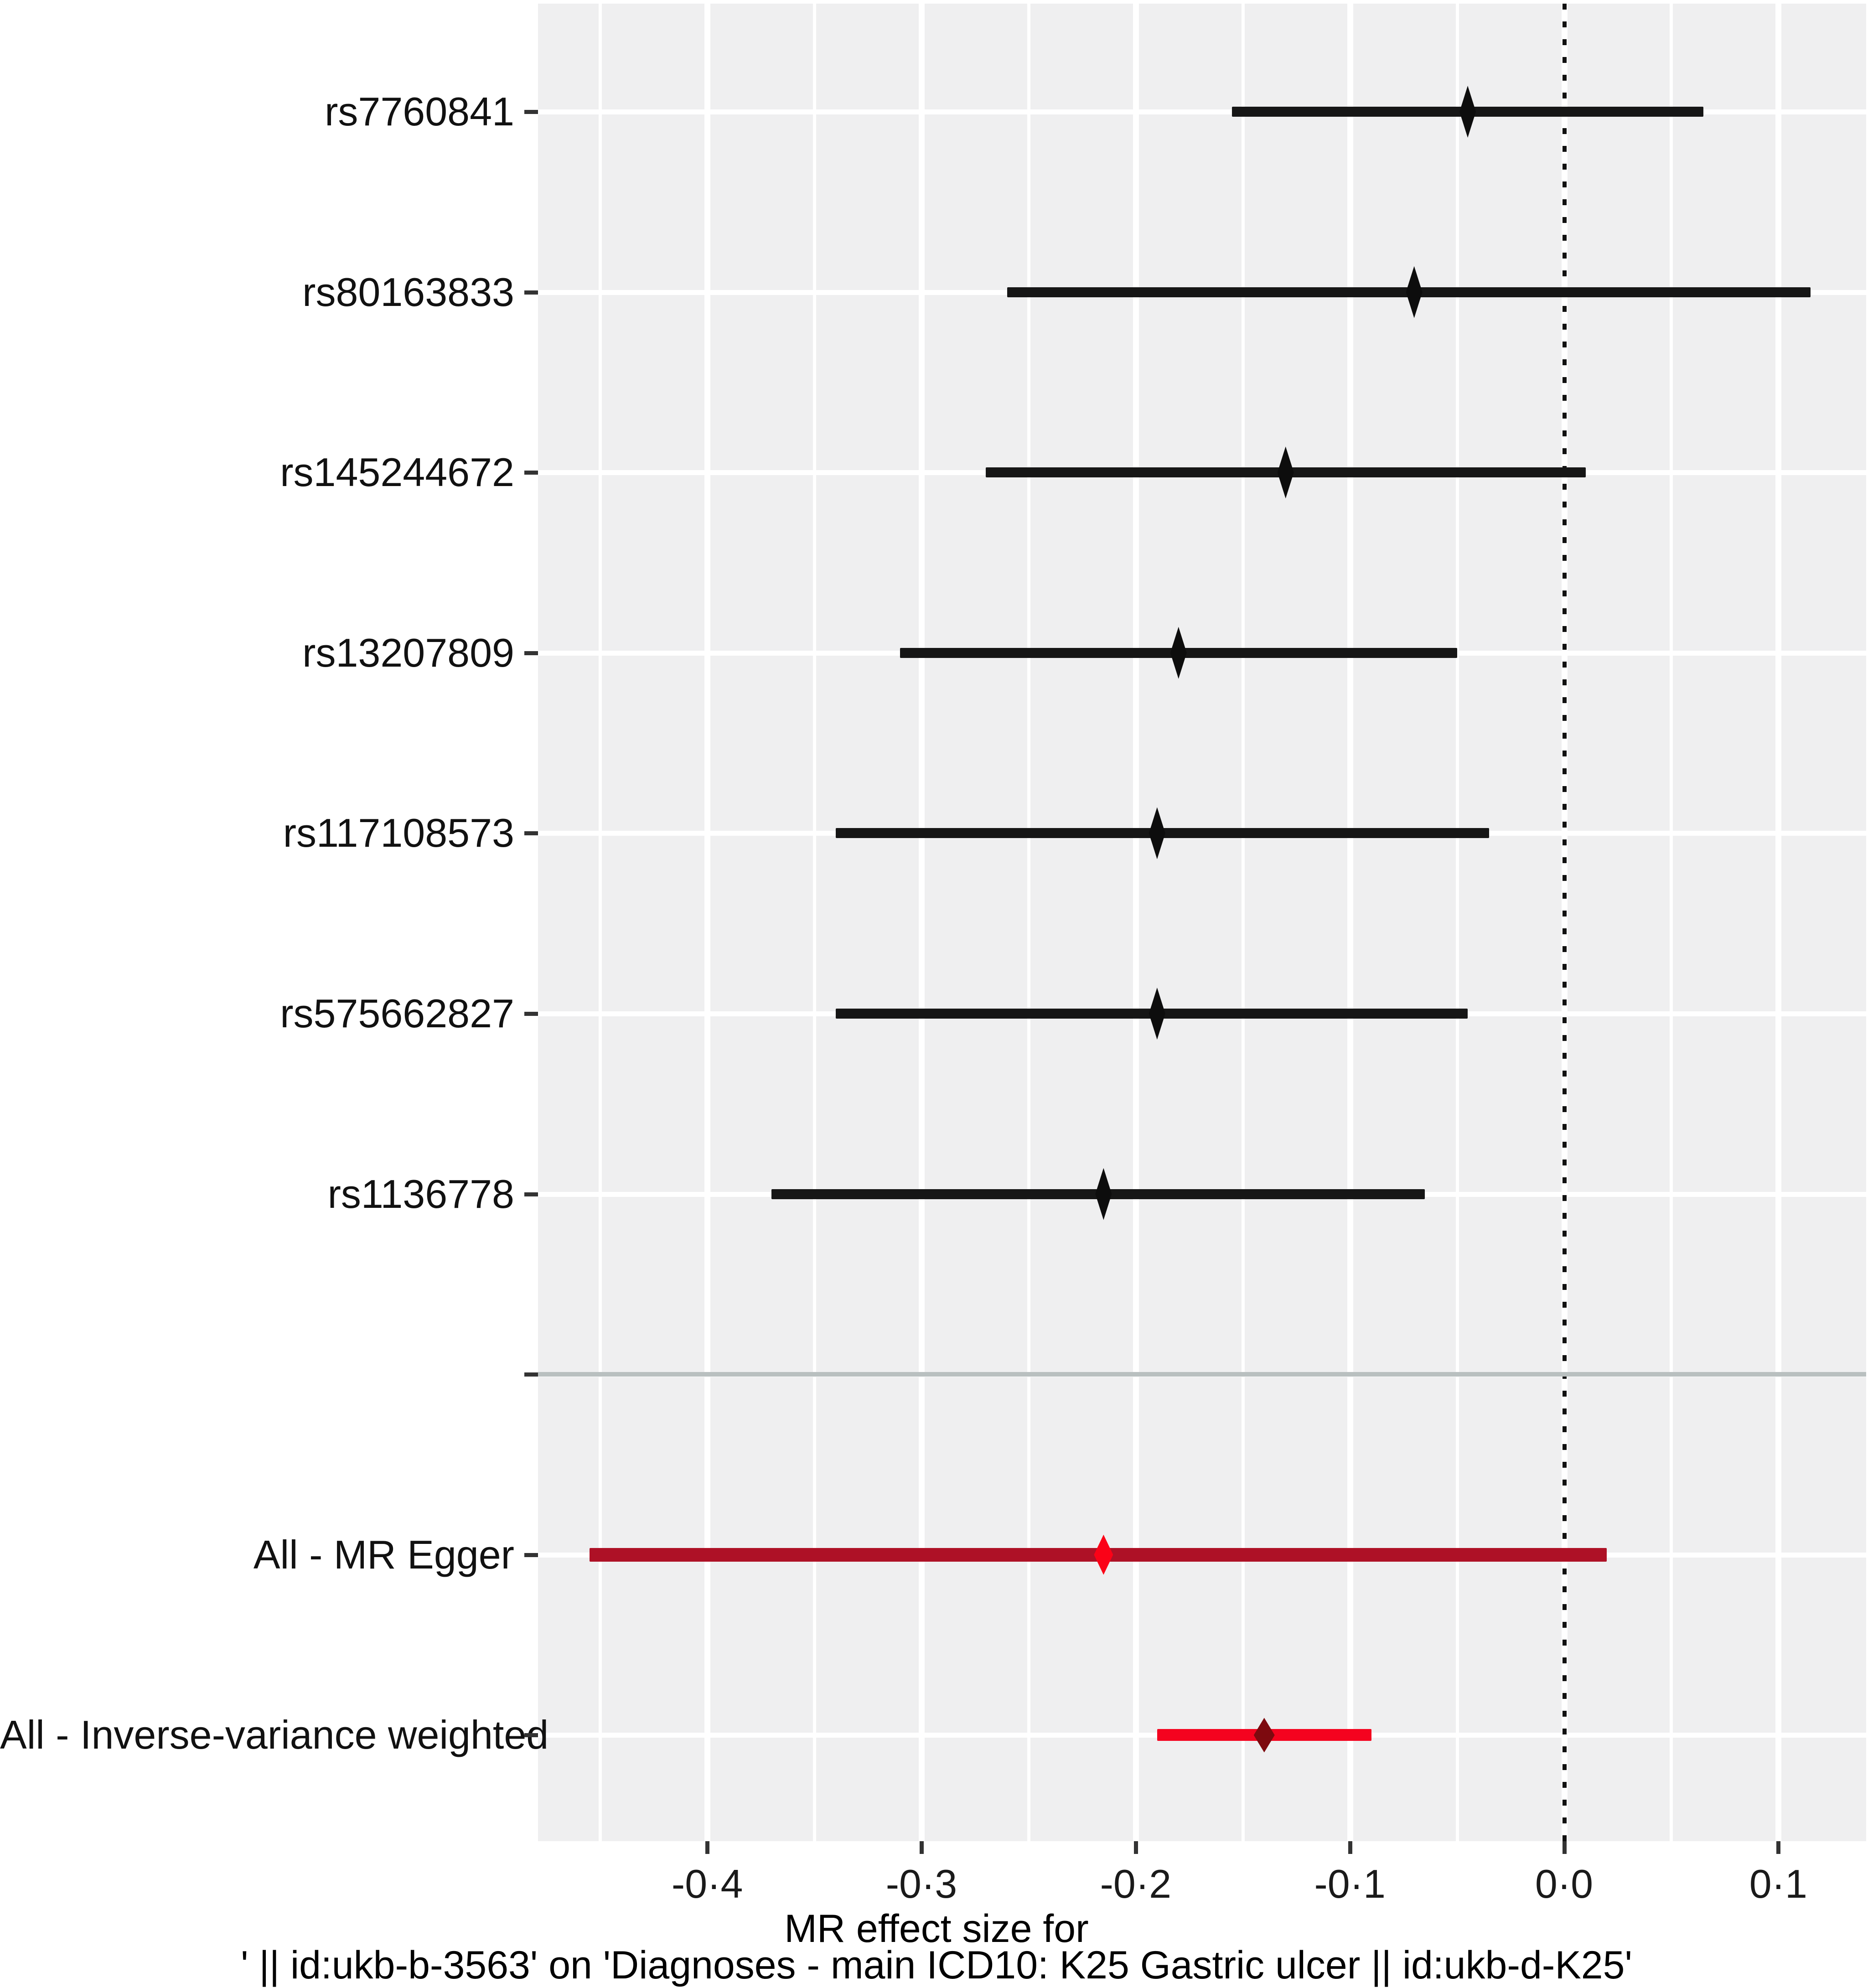  I want to click on row-label: All - MR Egger, so click(383, 1554).